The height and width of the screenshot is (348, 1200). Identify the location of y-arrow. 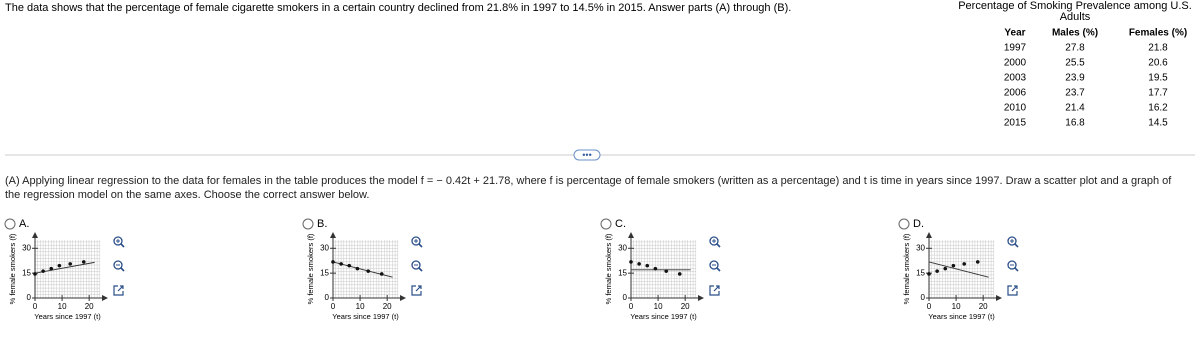
(929, 235).